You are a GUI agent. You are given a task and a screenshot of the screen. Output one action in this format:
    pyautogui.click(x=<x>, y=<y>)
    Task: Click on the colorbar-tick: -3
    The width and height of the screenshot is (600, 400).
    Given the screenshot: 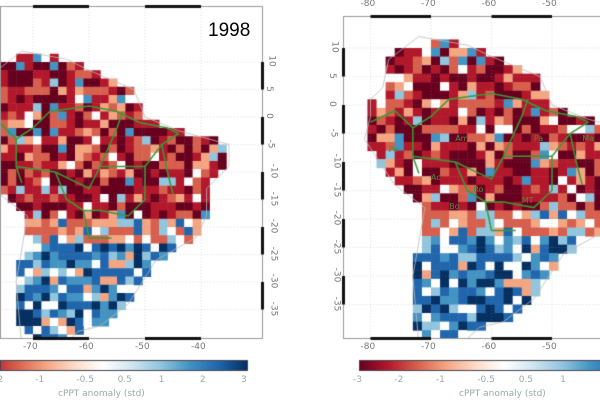 What is the action you would take?
    pyautogui.click(x=357, y=380)
    